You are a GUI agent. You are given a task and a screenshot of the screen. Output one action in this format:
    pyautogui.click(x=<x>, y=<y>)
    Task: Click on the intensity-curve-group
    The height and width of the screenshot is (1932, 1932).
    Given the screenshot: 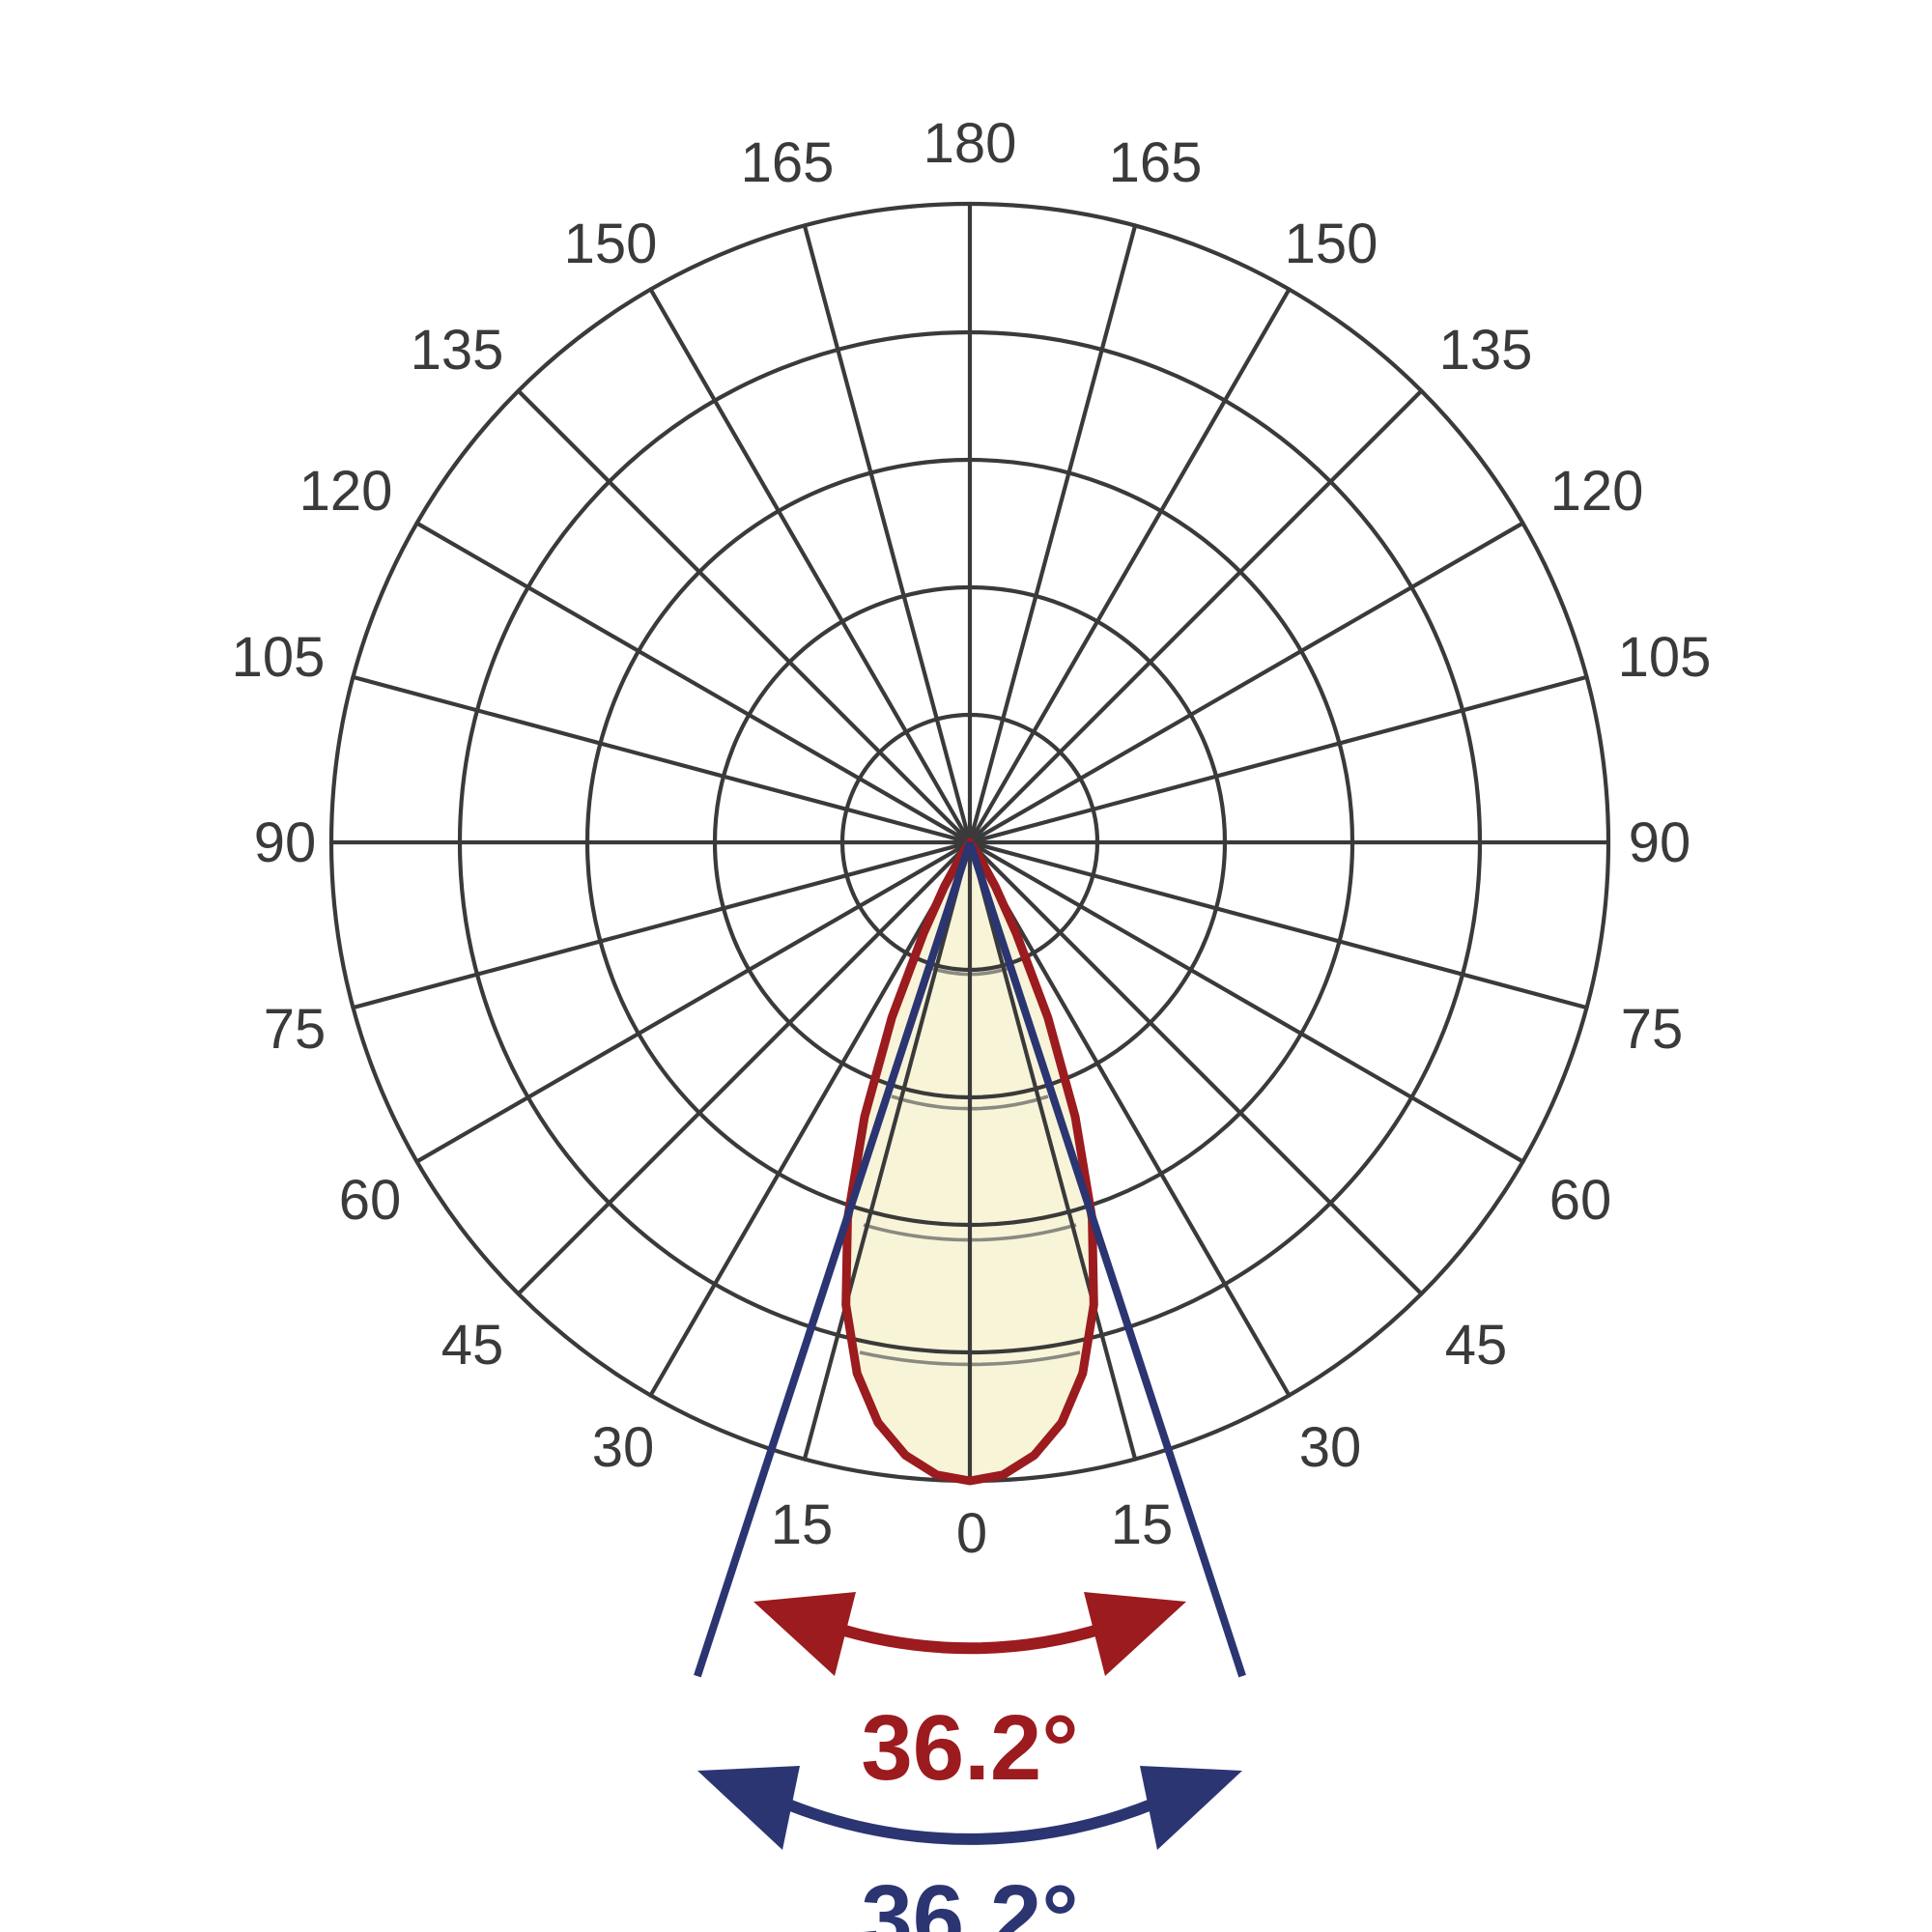 What is the action you would take?
    pyautogui.click(x=969, y=1162)
    